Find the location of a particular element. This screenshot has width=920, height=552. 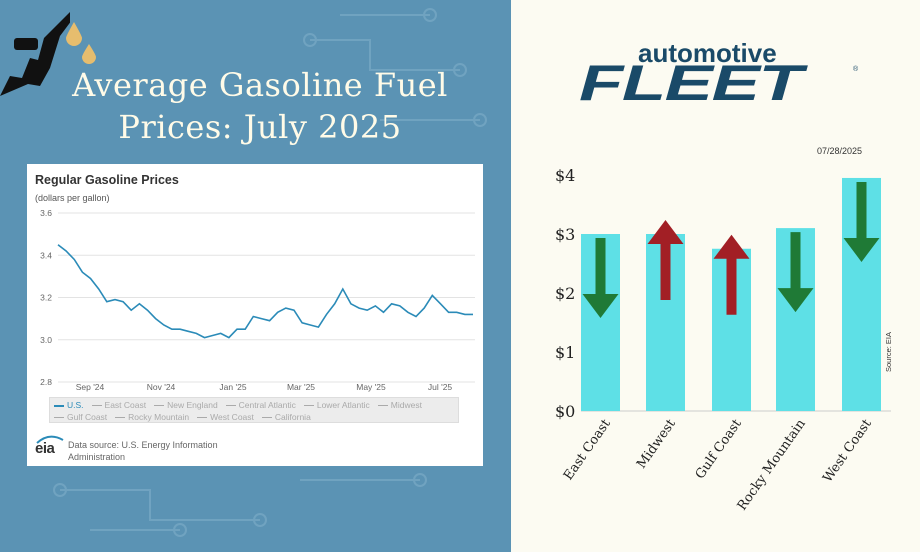

x-category-label: Rocky Mountain is located at coordinates (772, 464).